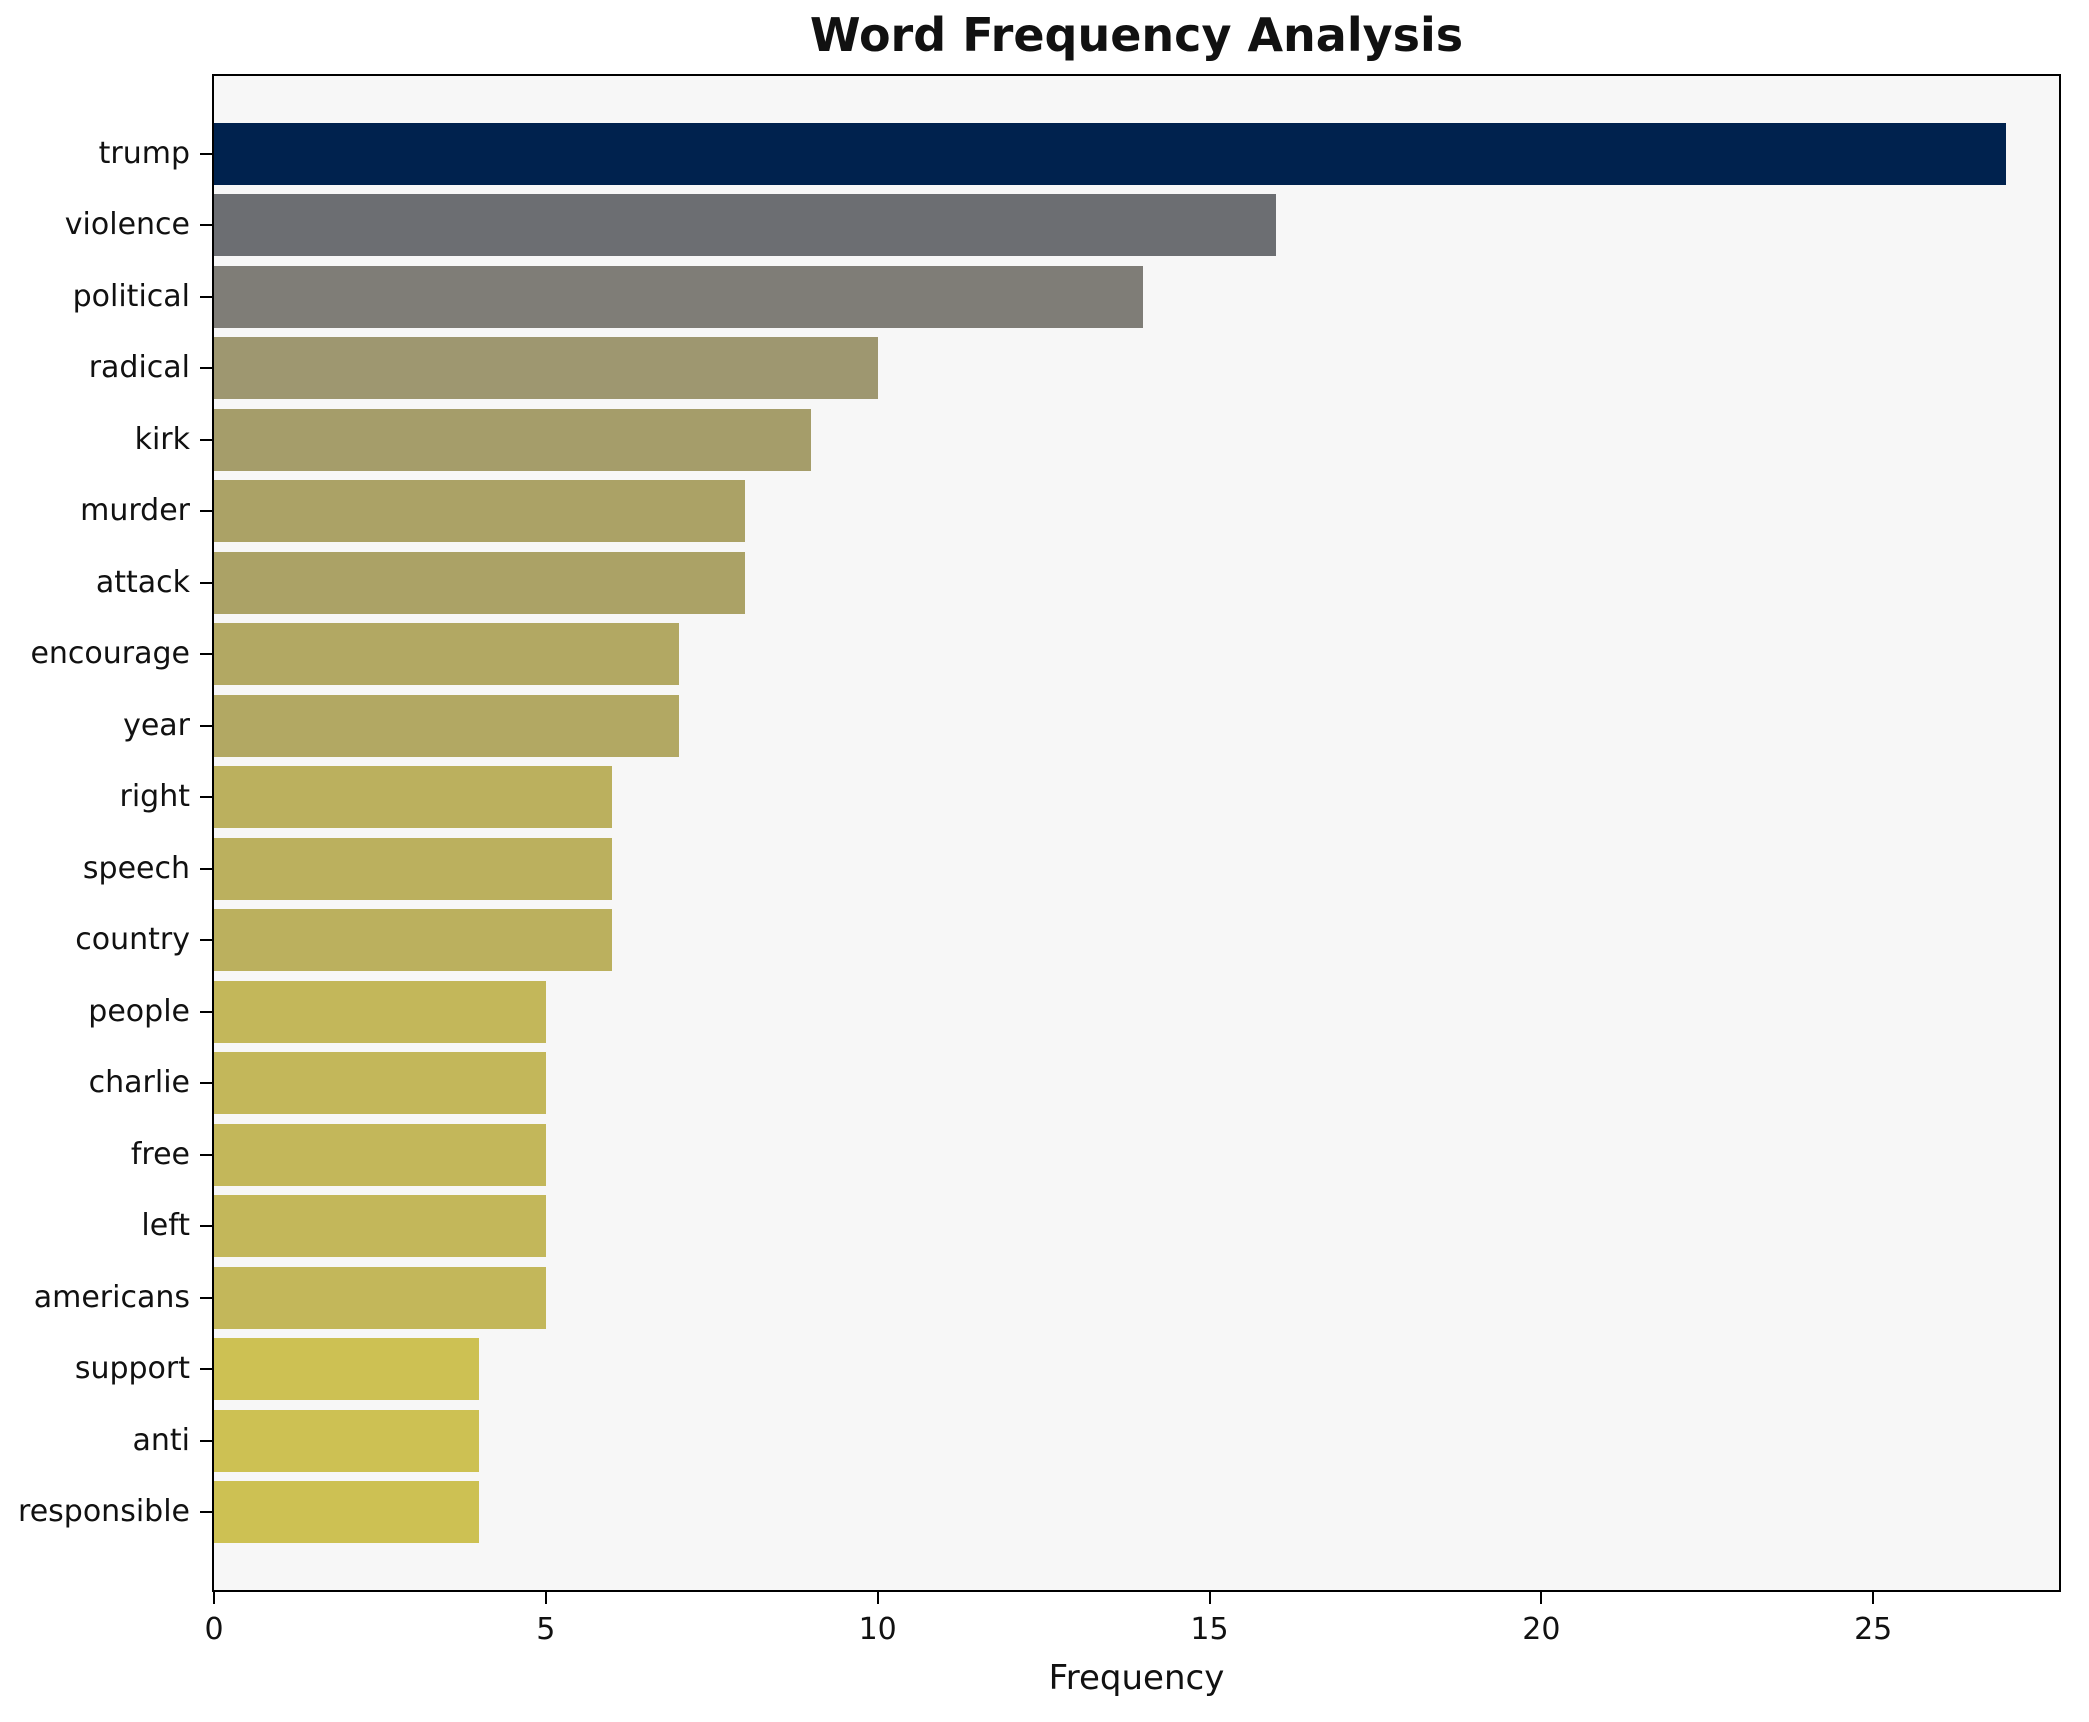 This screenshot has height=1722, width=2089. Describe the element at coordinates (1136, 35) in the screenshot. I see `chart-title: Word Frequency Analysis` at that location.